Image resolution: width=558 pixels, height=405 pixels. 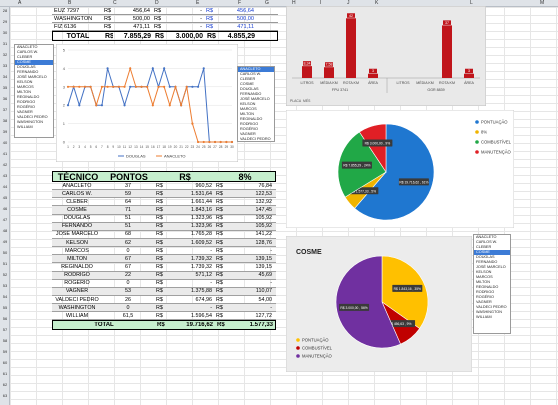 What do you see at coordinates (5, 21) in the screenshot?
I see `row-header: 29` at bounding box center [5, 21].